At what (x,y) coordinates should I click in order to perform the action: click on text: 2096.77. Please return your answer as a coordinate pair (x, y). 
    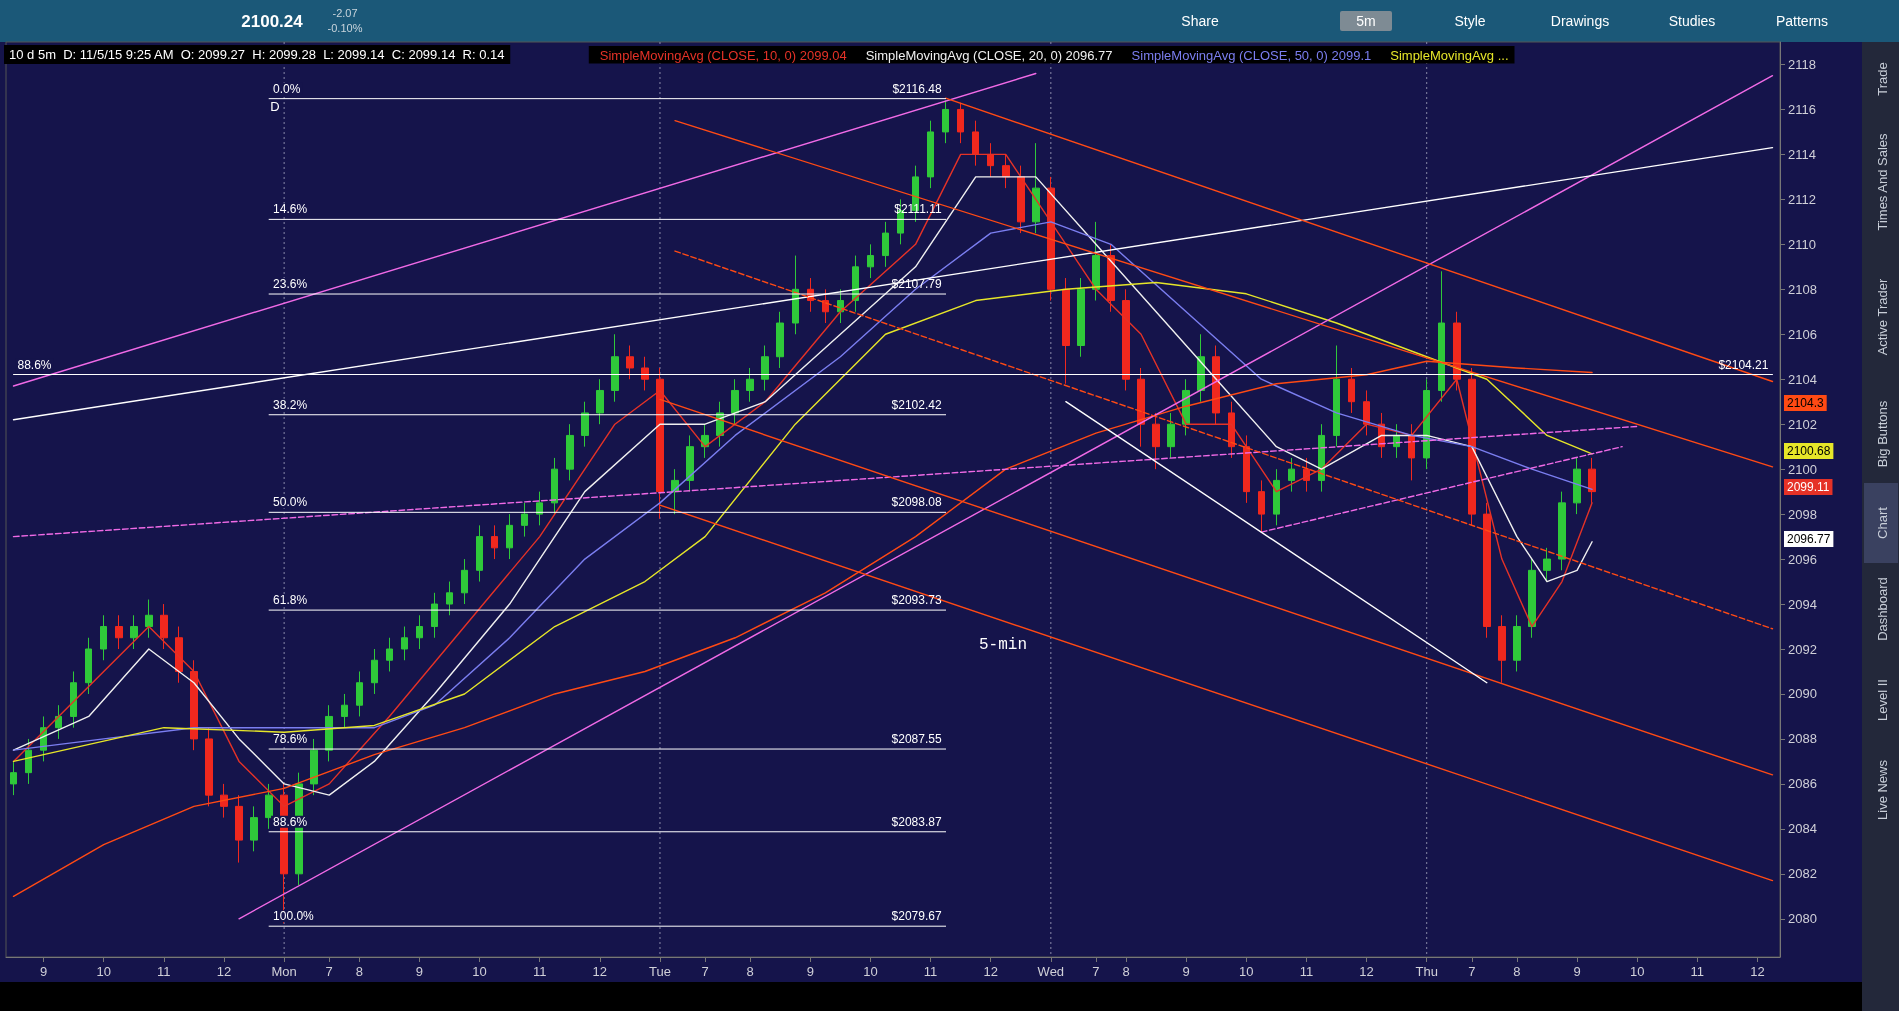
    Looking at the image, I should click on (1809, 539).